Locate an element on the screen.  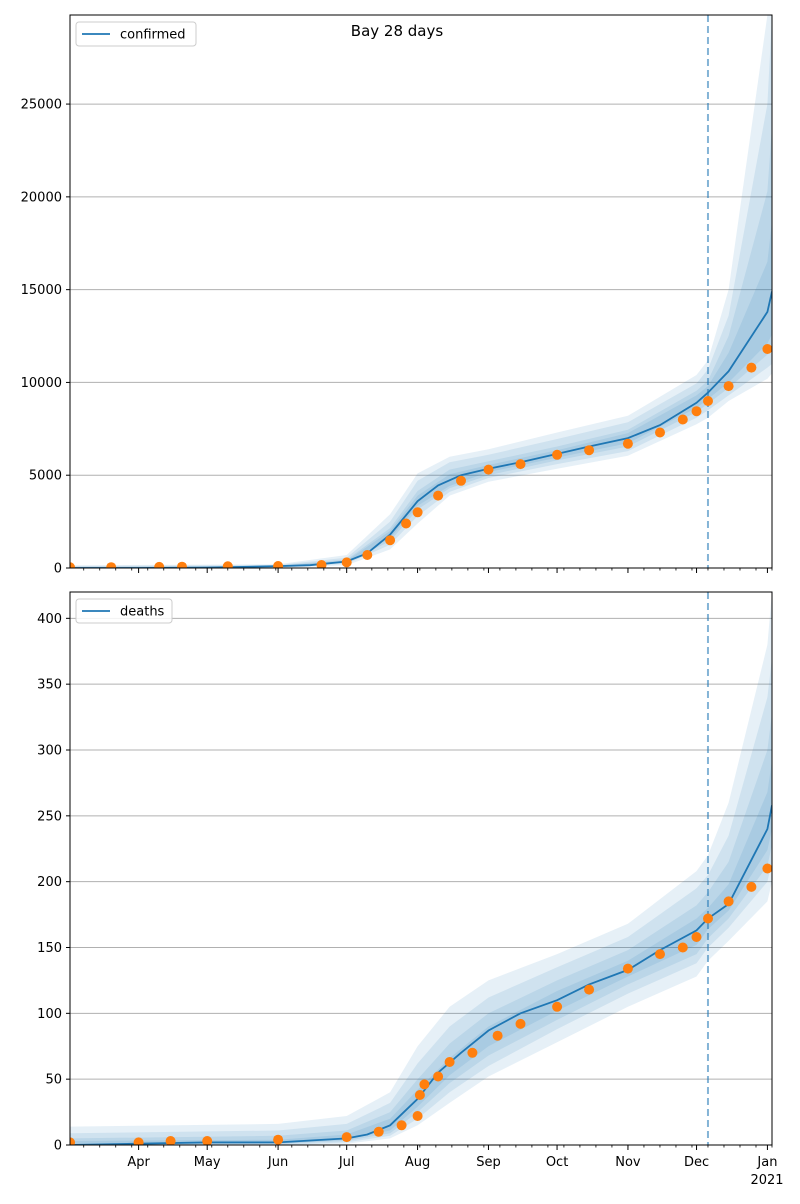
y-tick-label: 25000 is located at coordinates (41, 105).